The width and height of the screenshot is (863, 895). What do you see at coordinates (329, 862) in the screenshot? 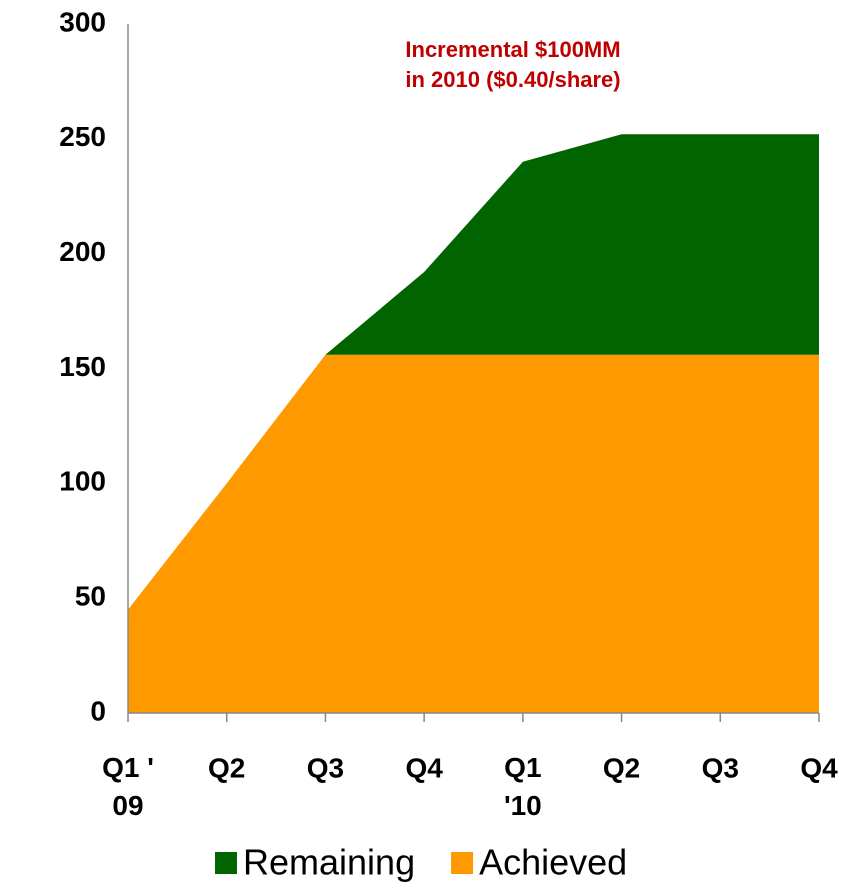
I see `legend-label: Remaining` at bounding box center [329, 862].